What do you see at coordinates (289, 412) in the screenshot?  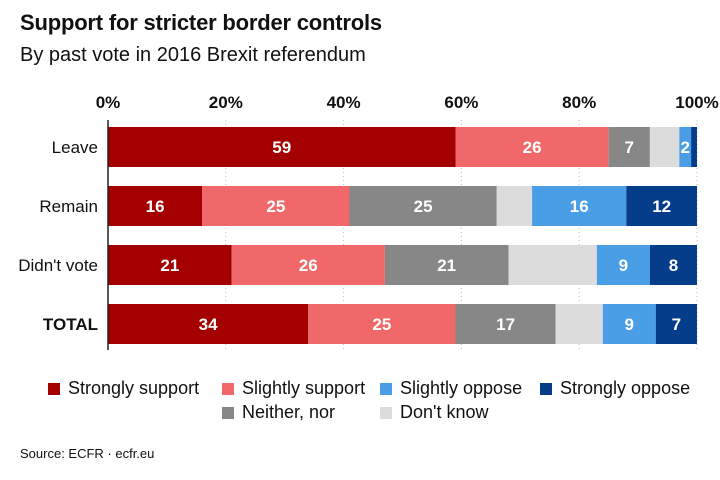 I see `legend-label: Neither, nor` at bounding box center [289, 412].